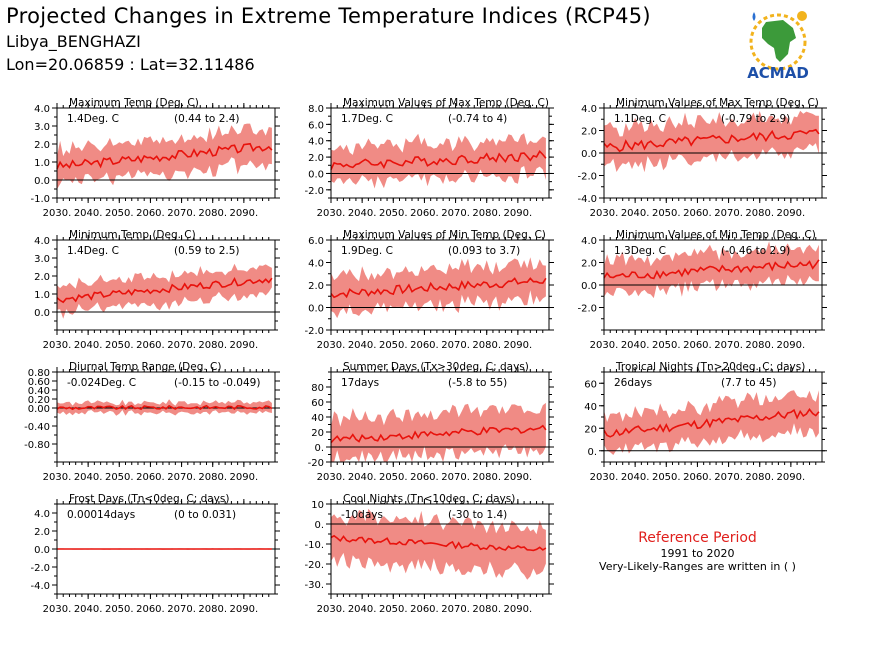  What do you see at coordinates (314, 565) in the screenshot?
I see `y-tick-label: -20.` at bounding box center [314, 565].